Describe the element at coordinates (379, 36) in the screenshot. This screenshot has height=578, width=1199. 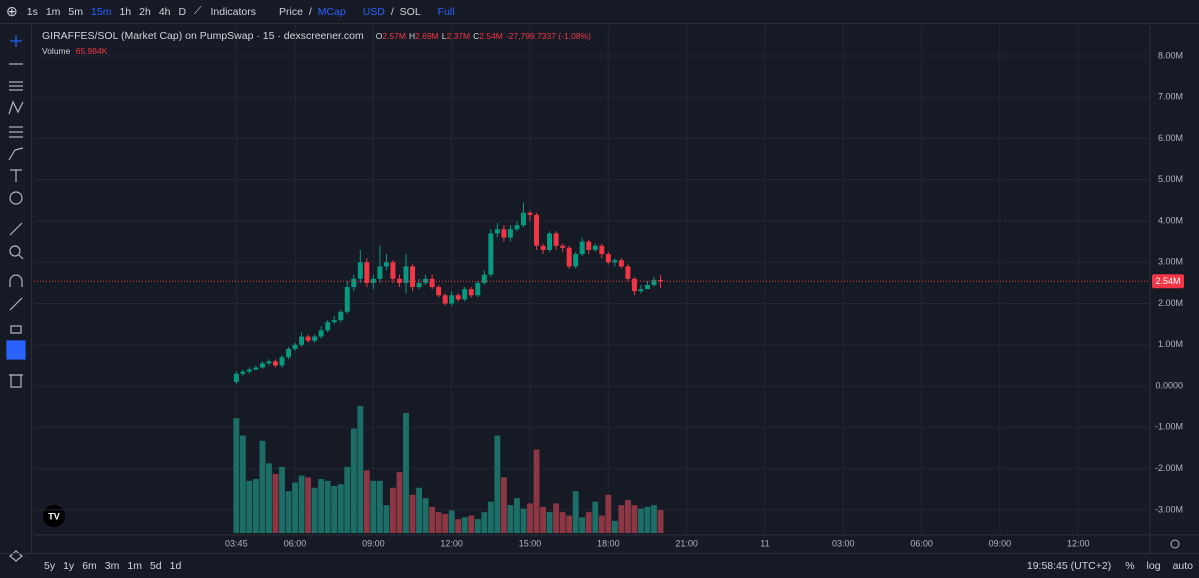
I see `ohlc-o: O` at that location.